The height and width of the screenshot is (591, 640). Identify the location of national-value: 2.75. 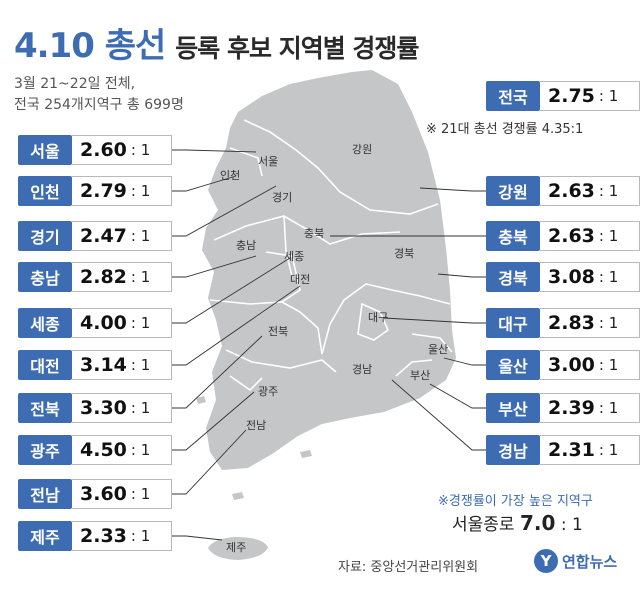
(571, 96).